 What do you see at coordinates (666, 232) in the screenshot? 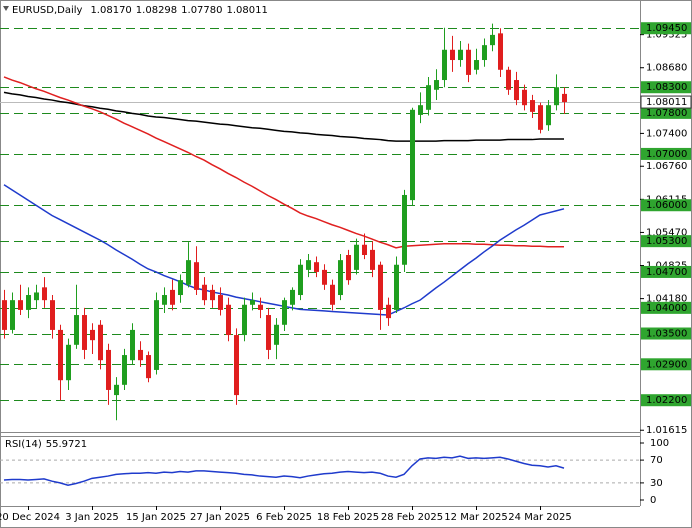
I see `y-tick-label: 1.05470` at bounding box center [666, 232].